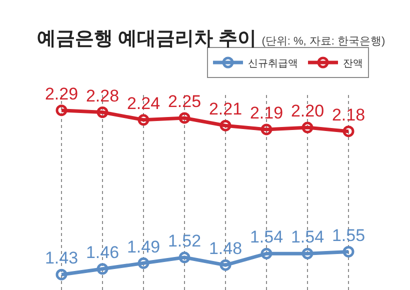 The height and width of the screenshot is (290, 410). What do you see at coordinates (225, 248) in the screenshot?
I see `data-label: 1.48` at bounding box center [225, 248].